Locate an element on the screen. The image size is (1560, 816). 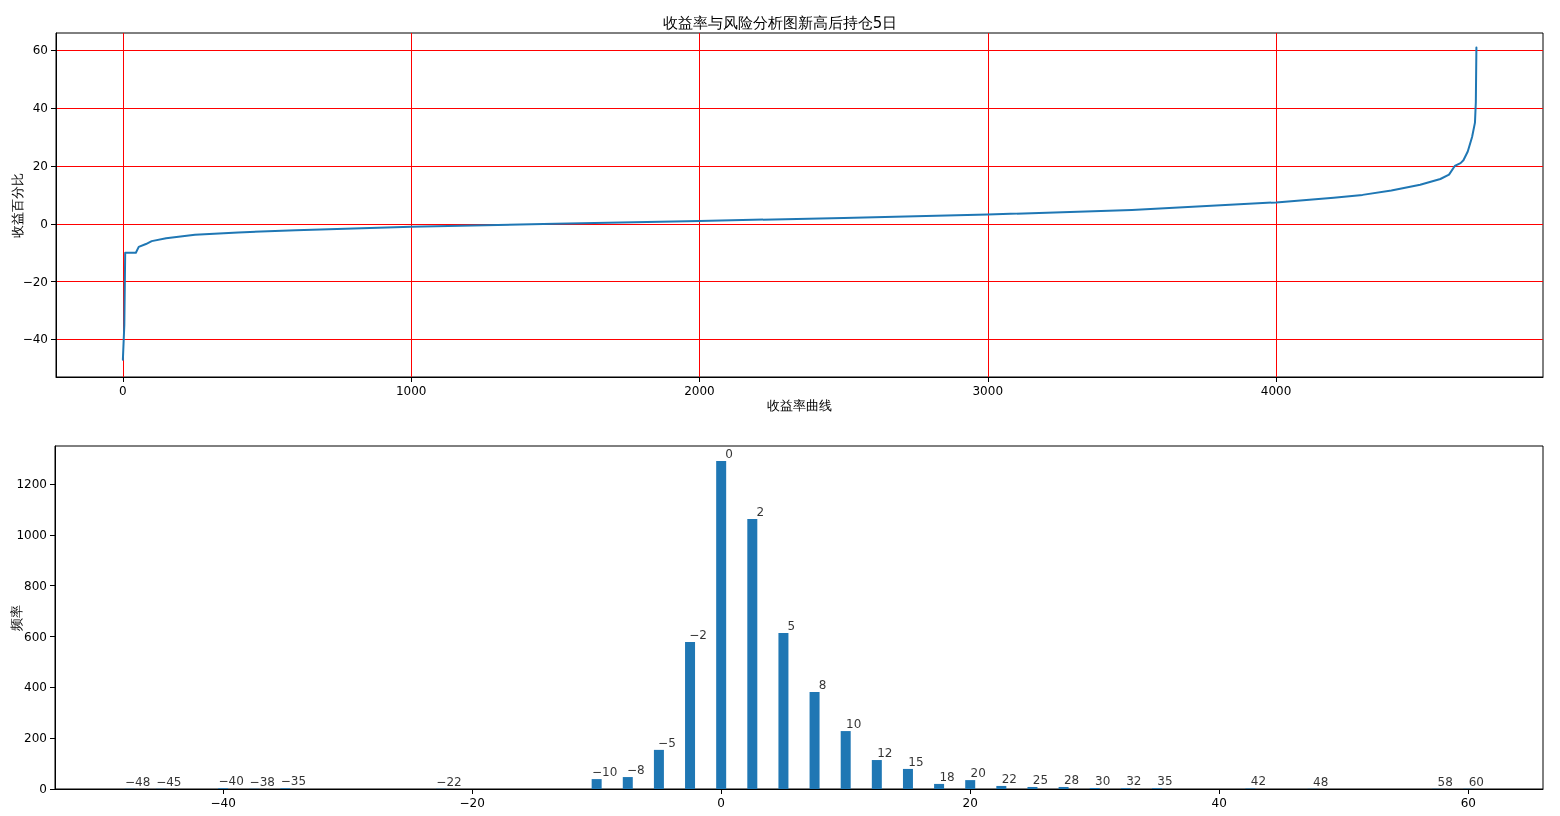
annotation: 58 is located at coordinates (1445, 781).